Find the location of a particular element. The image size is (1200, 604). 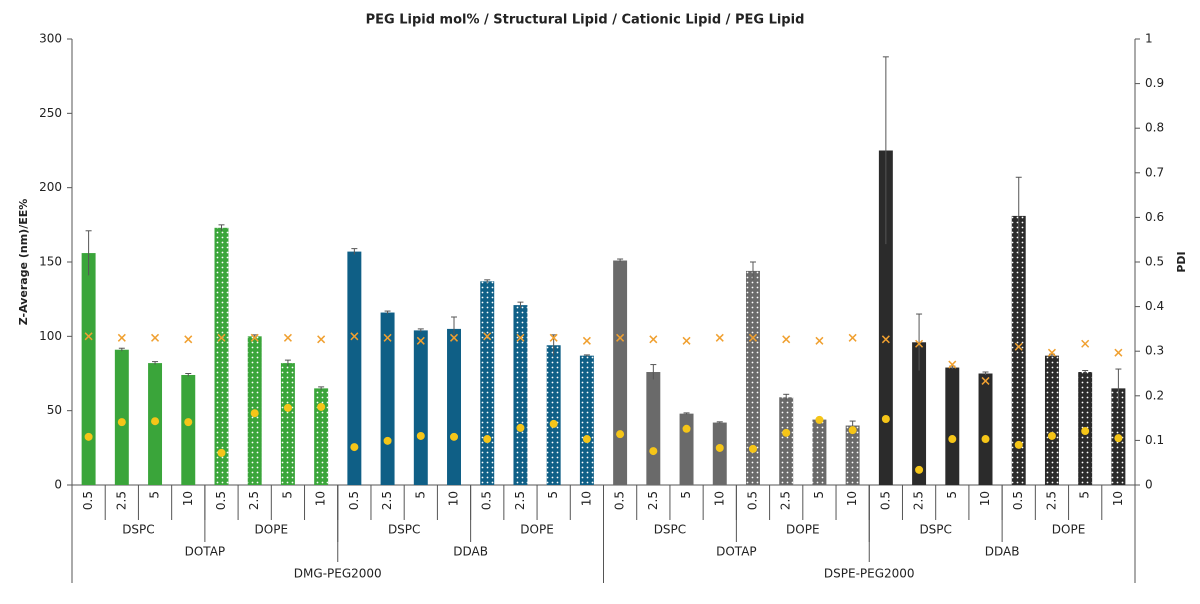

y-tick-label: 250 is located at coordinates (50, 113).